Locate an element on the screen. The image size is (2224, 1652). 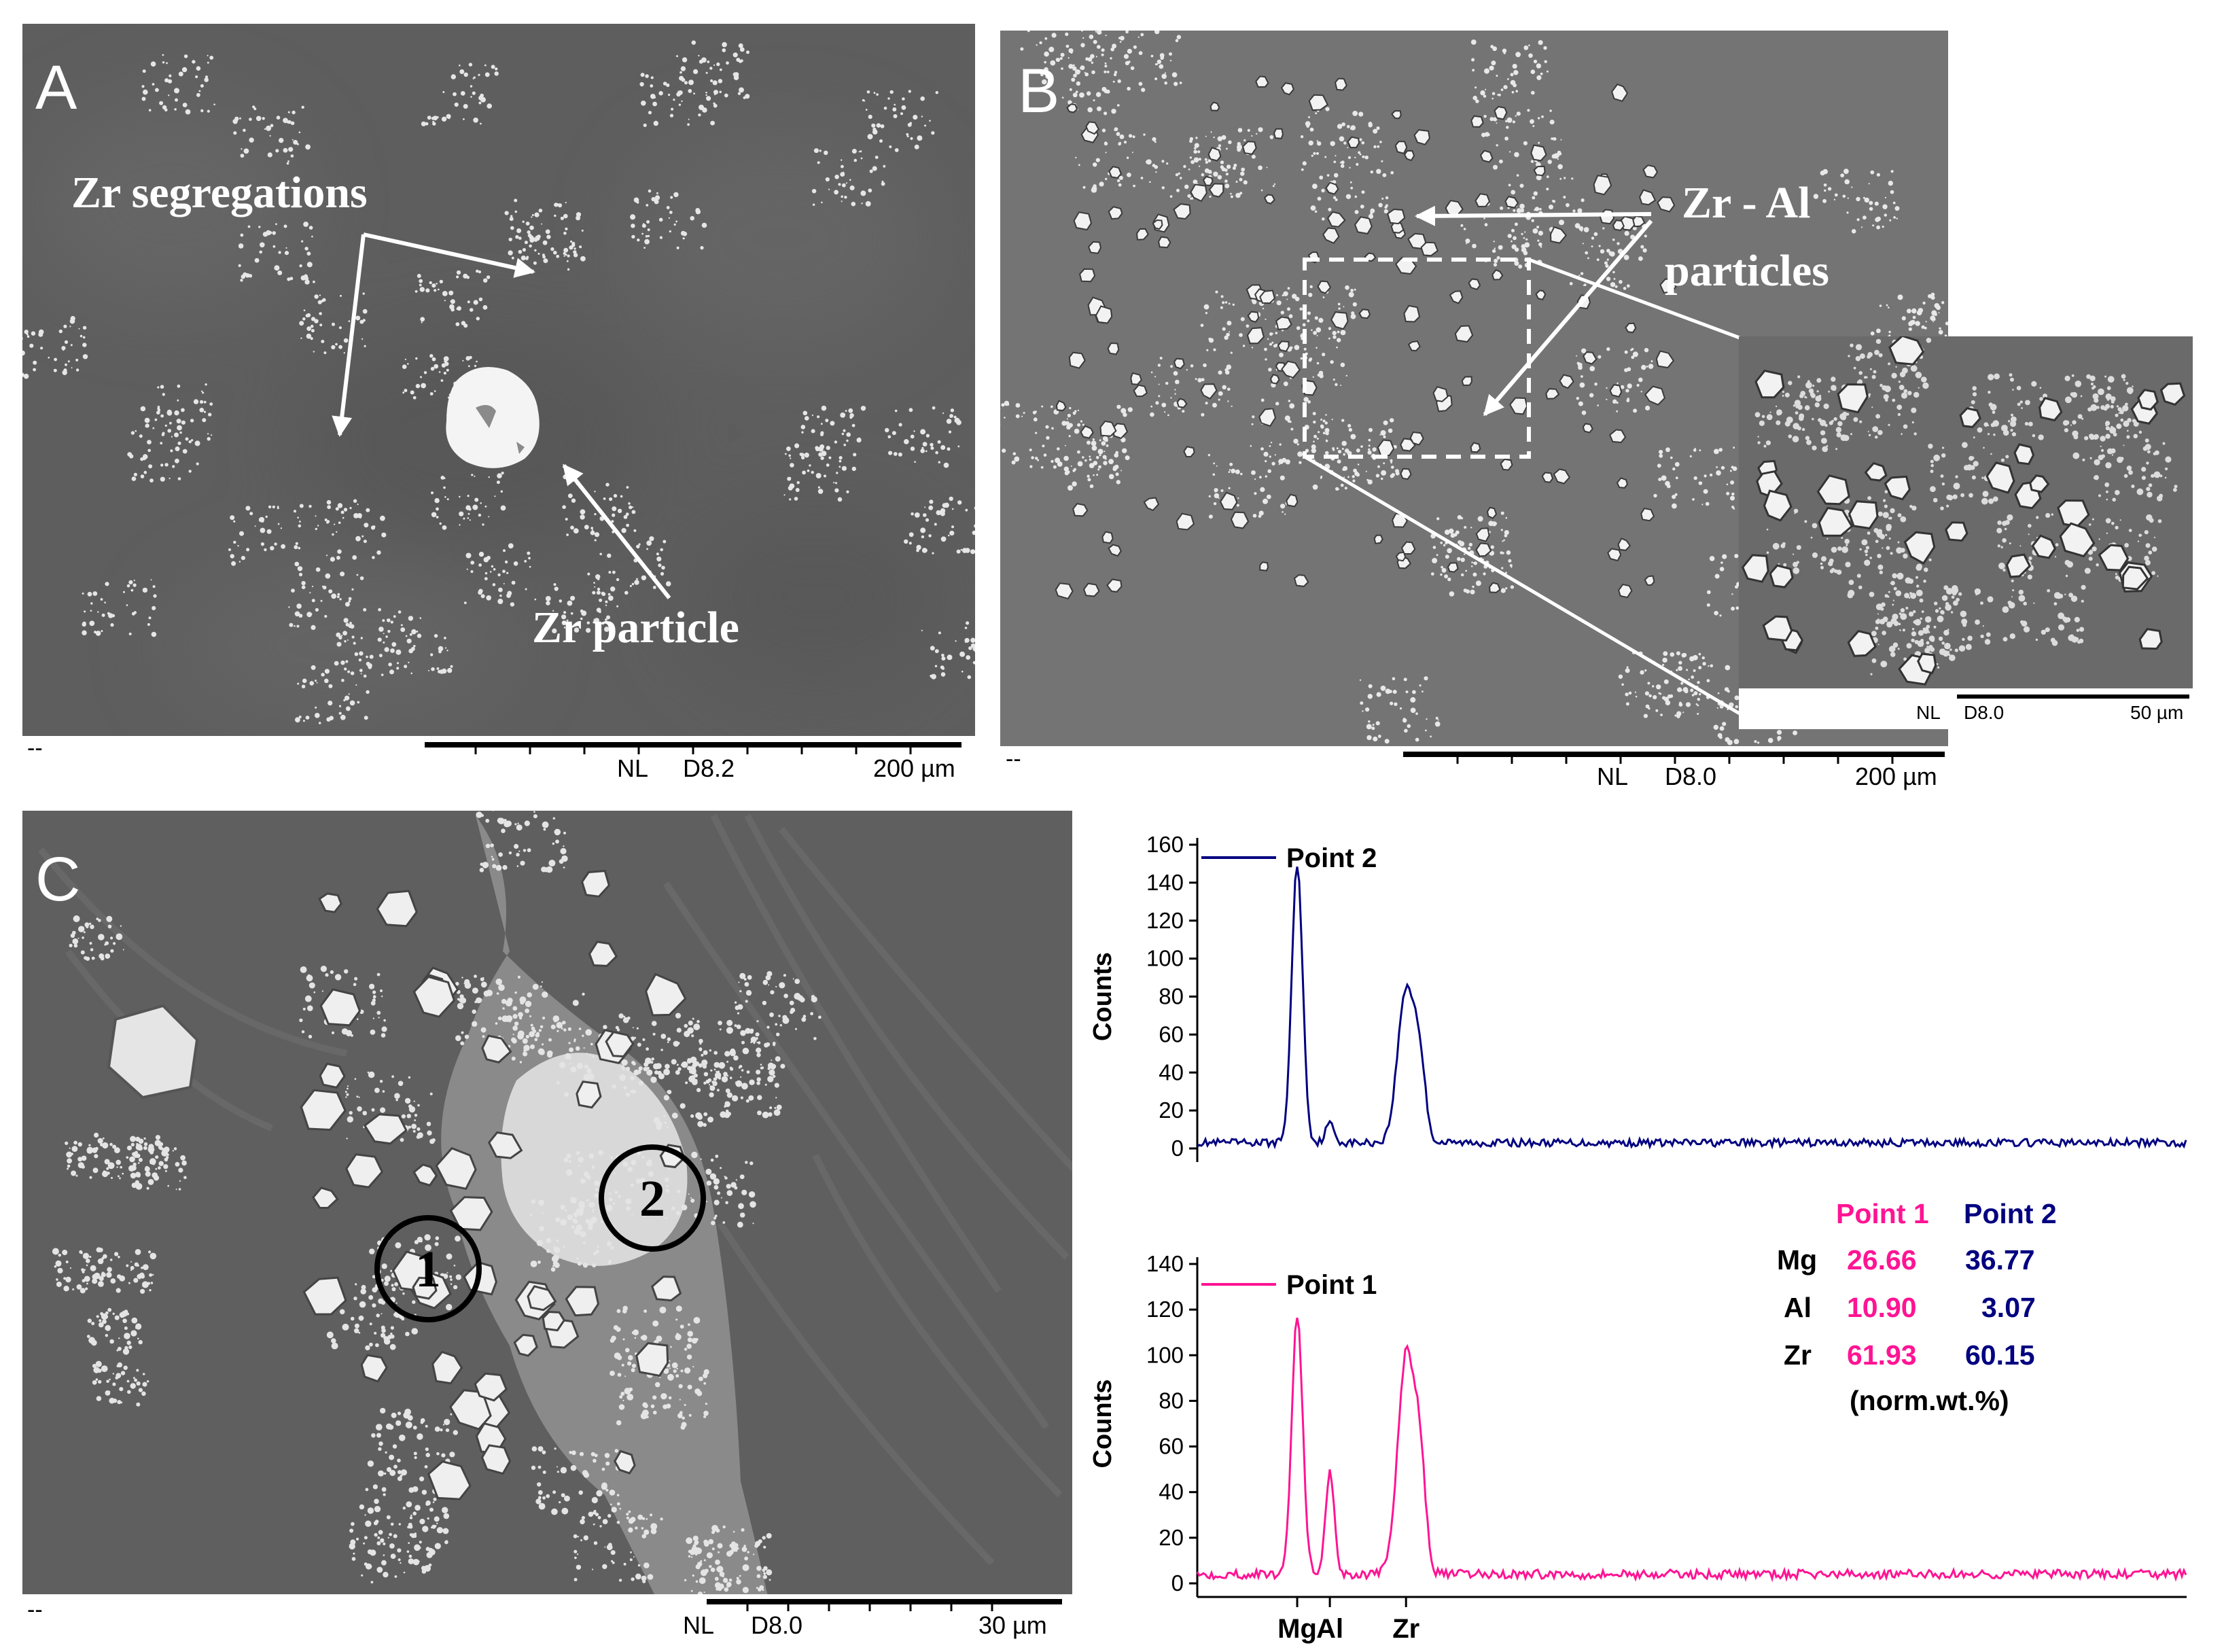
label-zr-segregations: Zr segregations is located at coordinates (219, 192).